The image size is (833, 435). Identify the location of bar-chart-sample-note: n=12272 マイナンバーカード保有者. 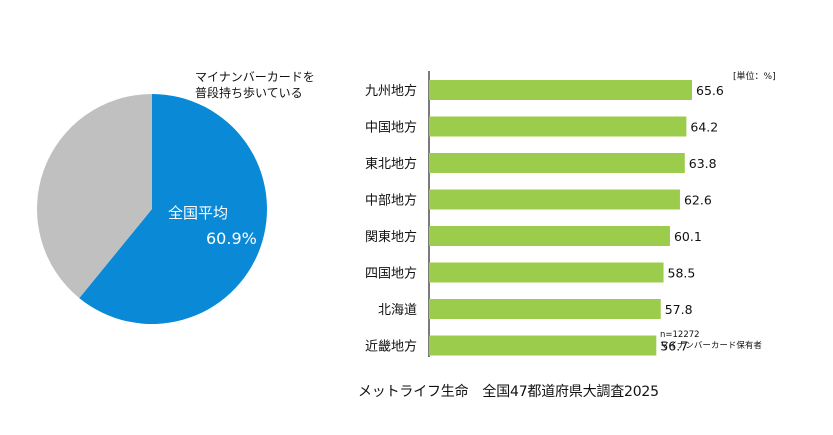
(711, 341).